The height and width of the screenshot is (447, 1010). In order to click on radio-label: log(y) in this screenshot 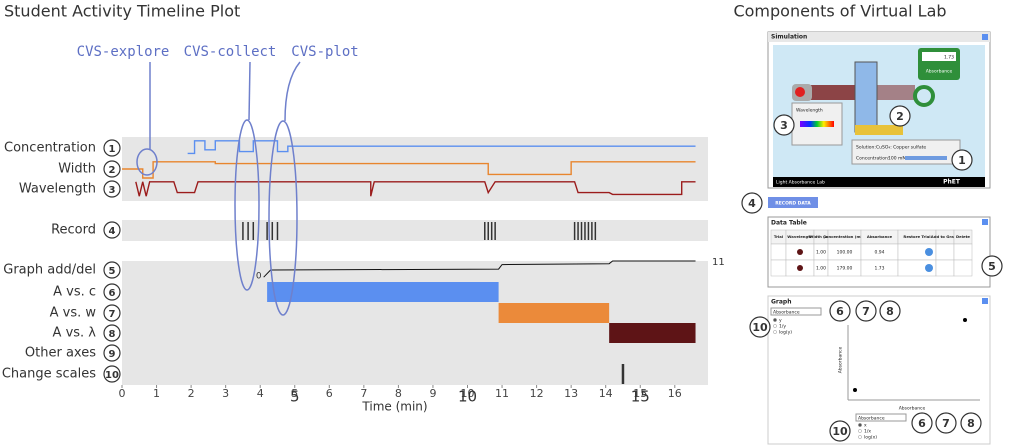, I will do `click(785, 333)`.